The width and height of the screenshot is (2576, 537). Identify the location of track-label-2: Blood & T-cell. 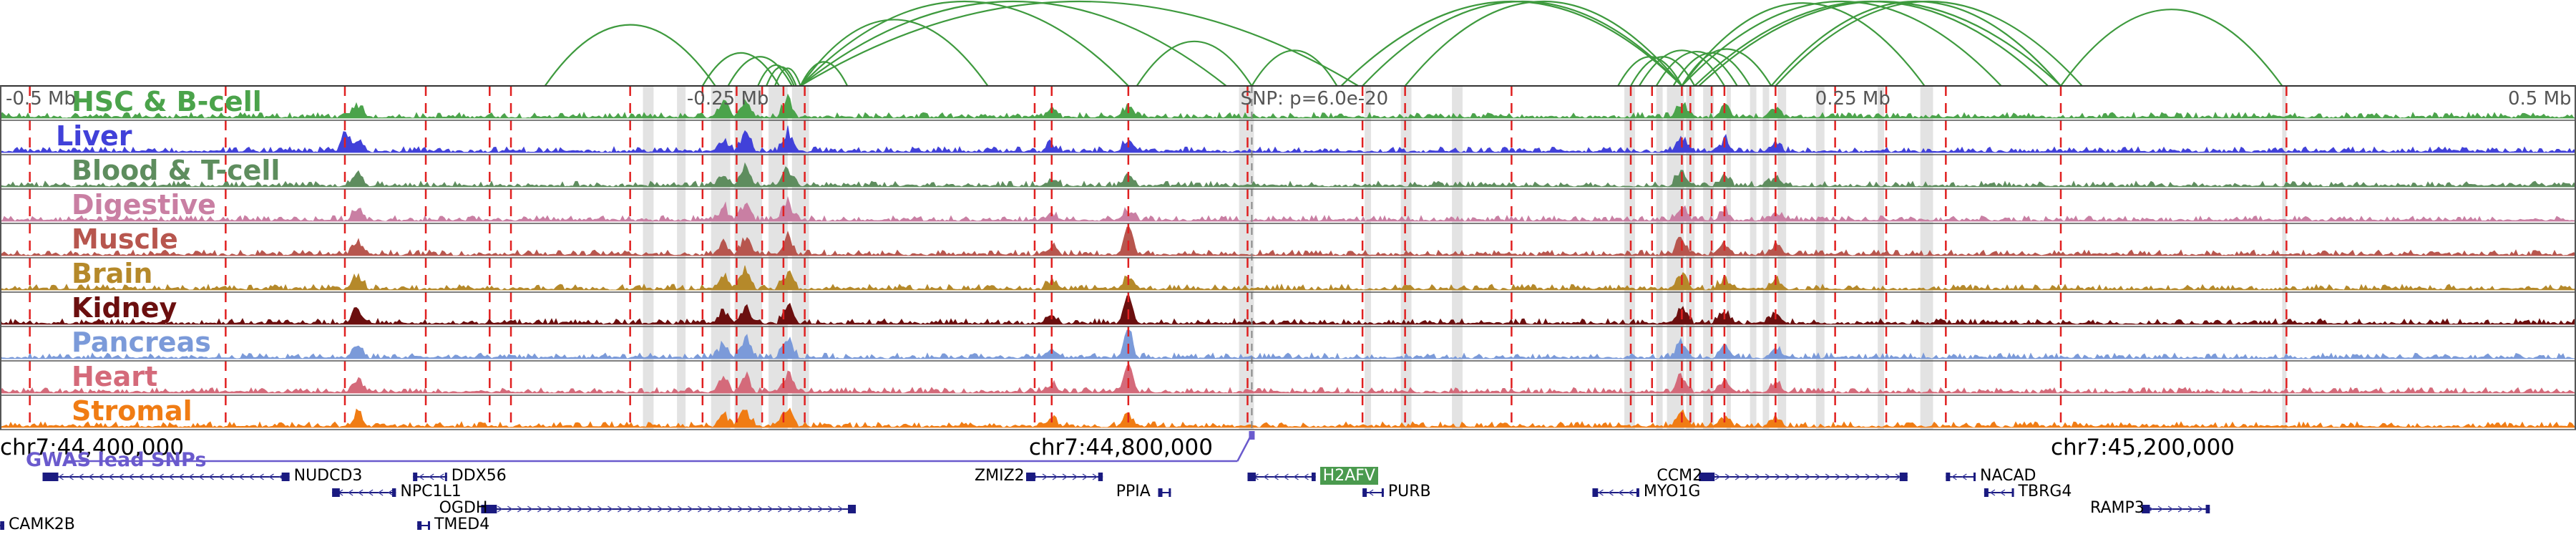
(176, 170).